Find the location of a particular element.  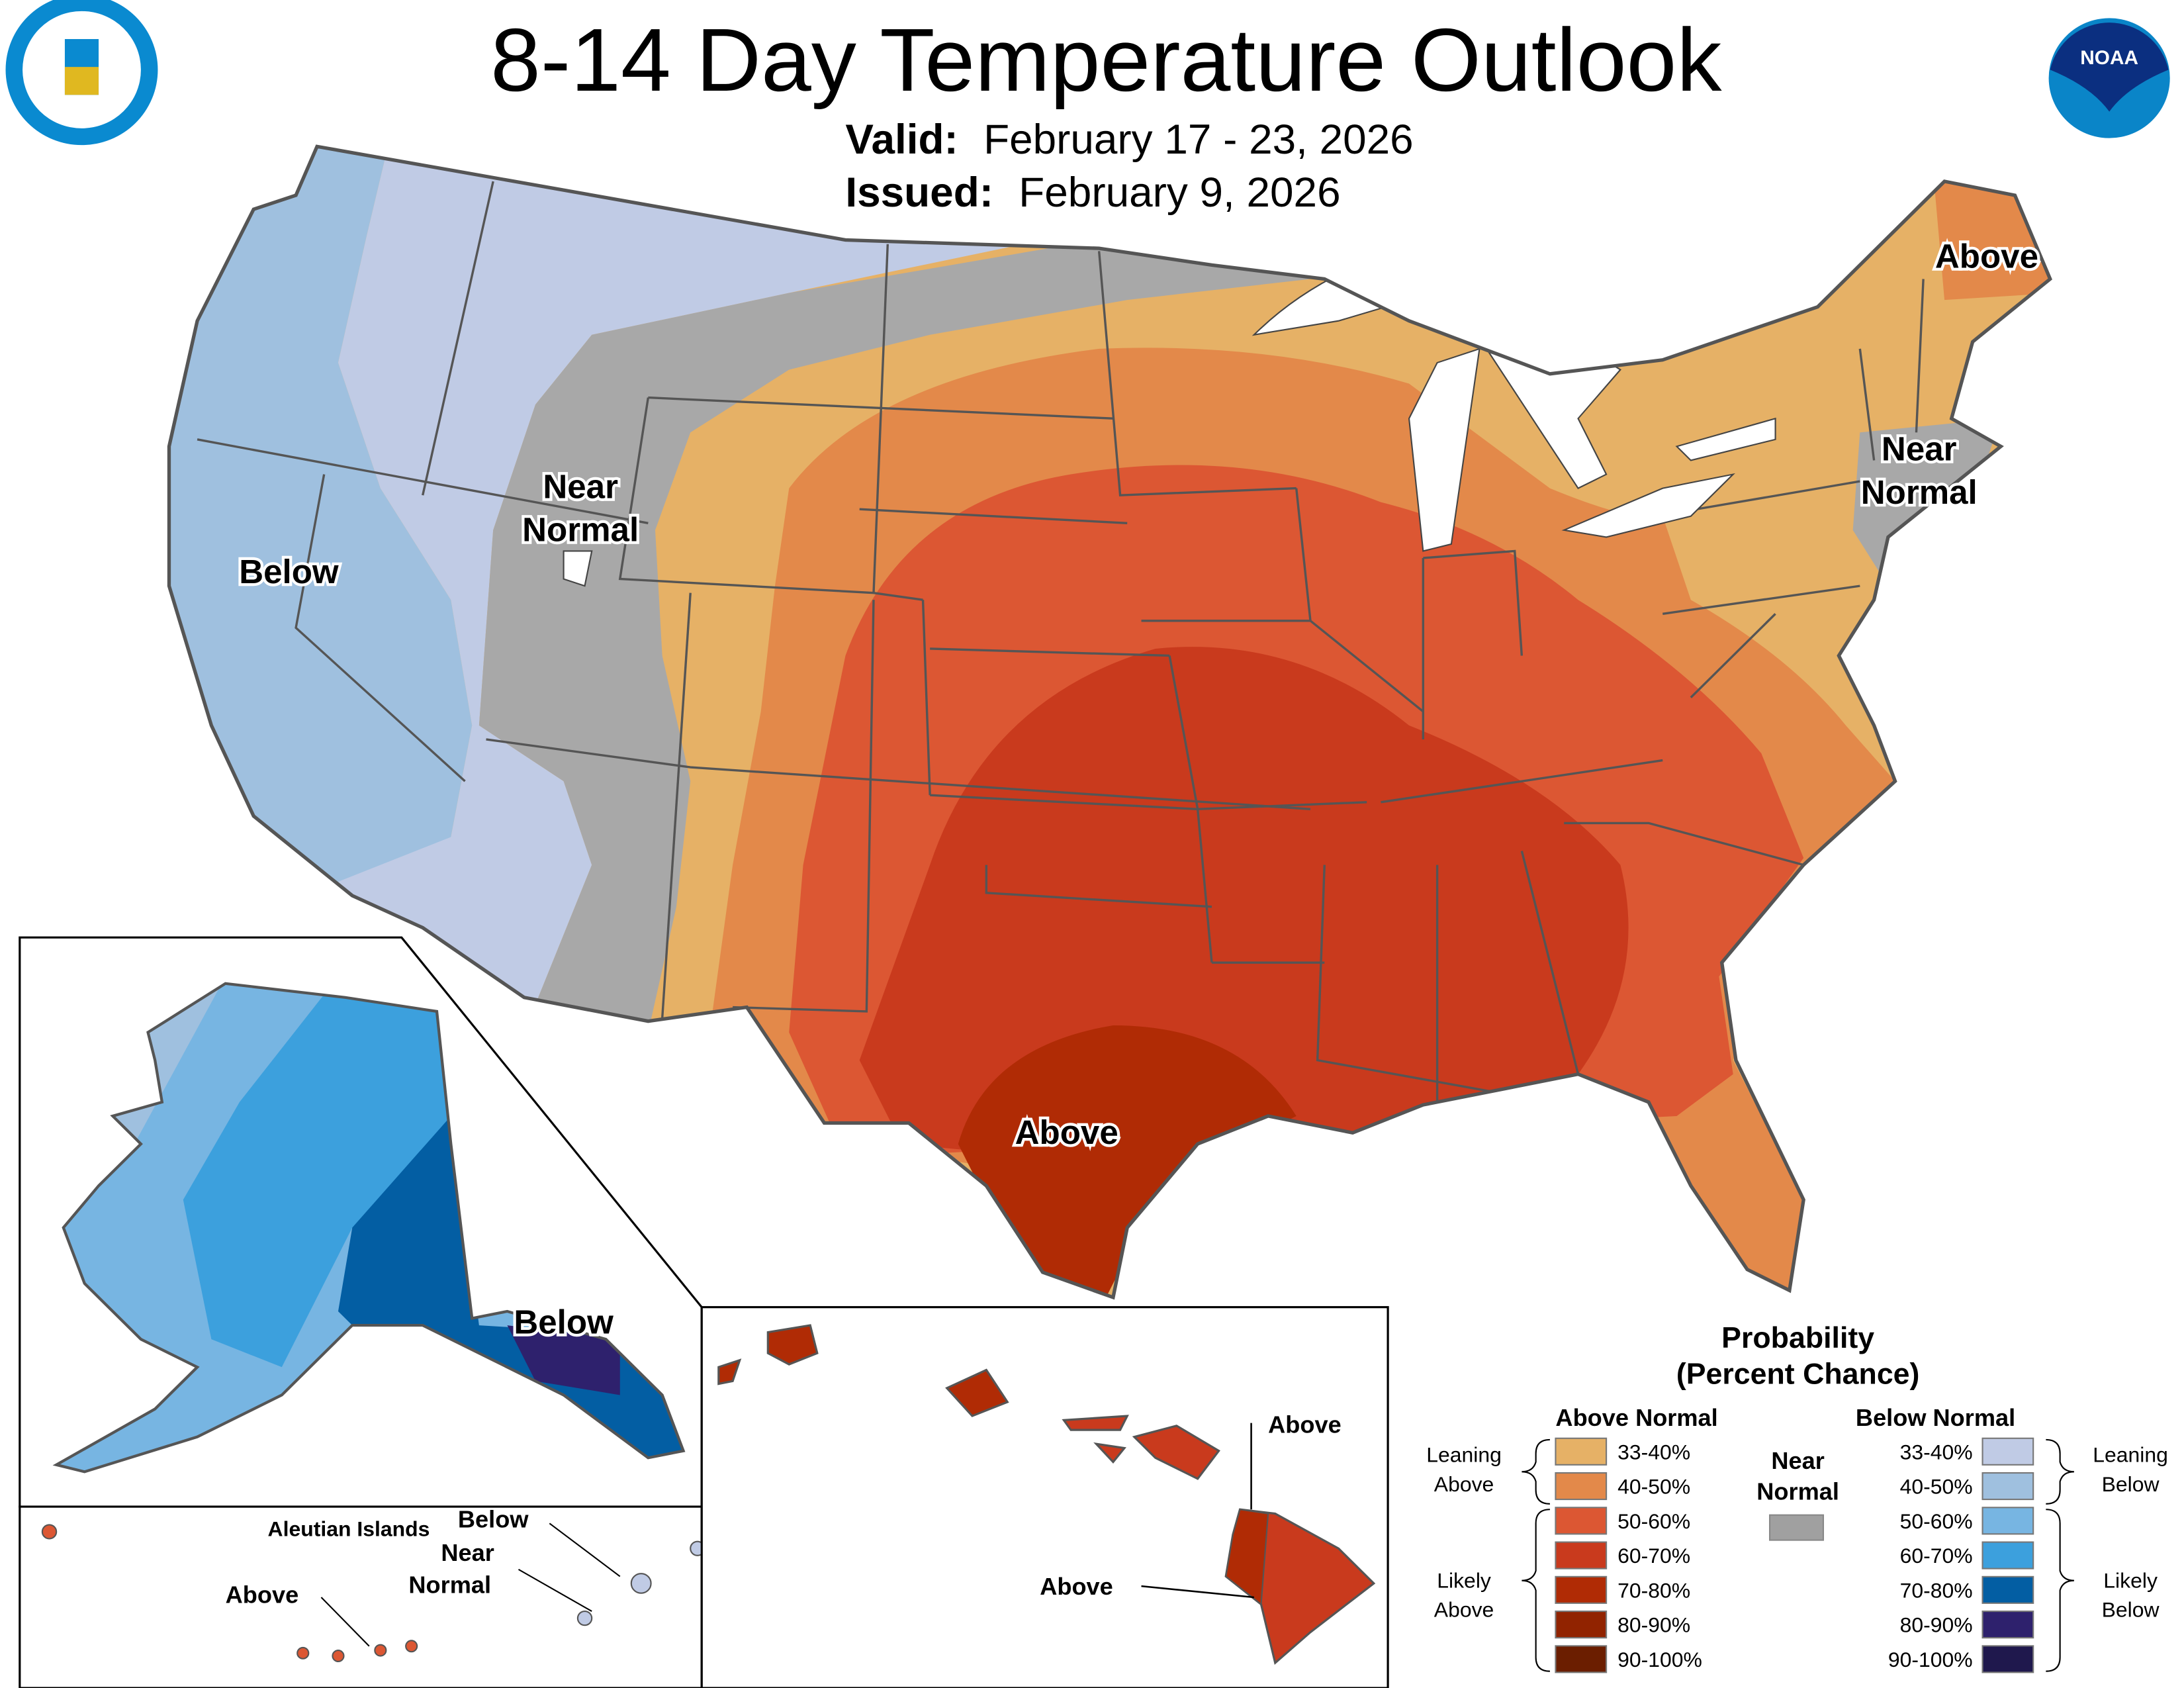

aleutian-inset: Aleutian Islands Below Near Normal Above is located at coordinates (362, 1596).